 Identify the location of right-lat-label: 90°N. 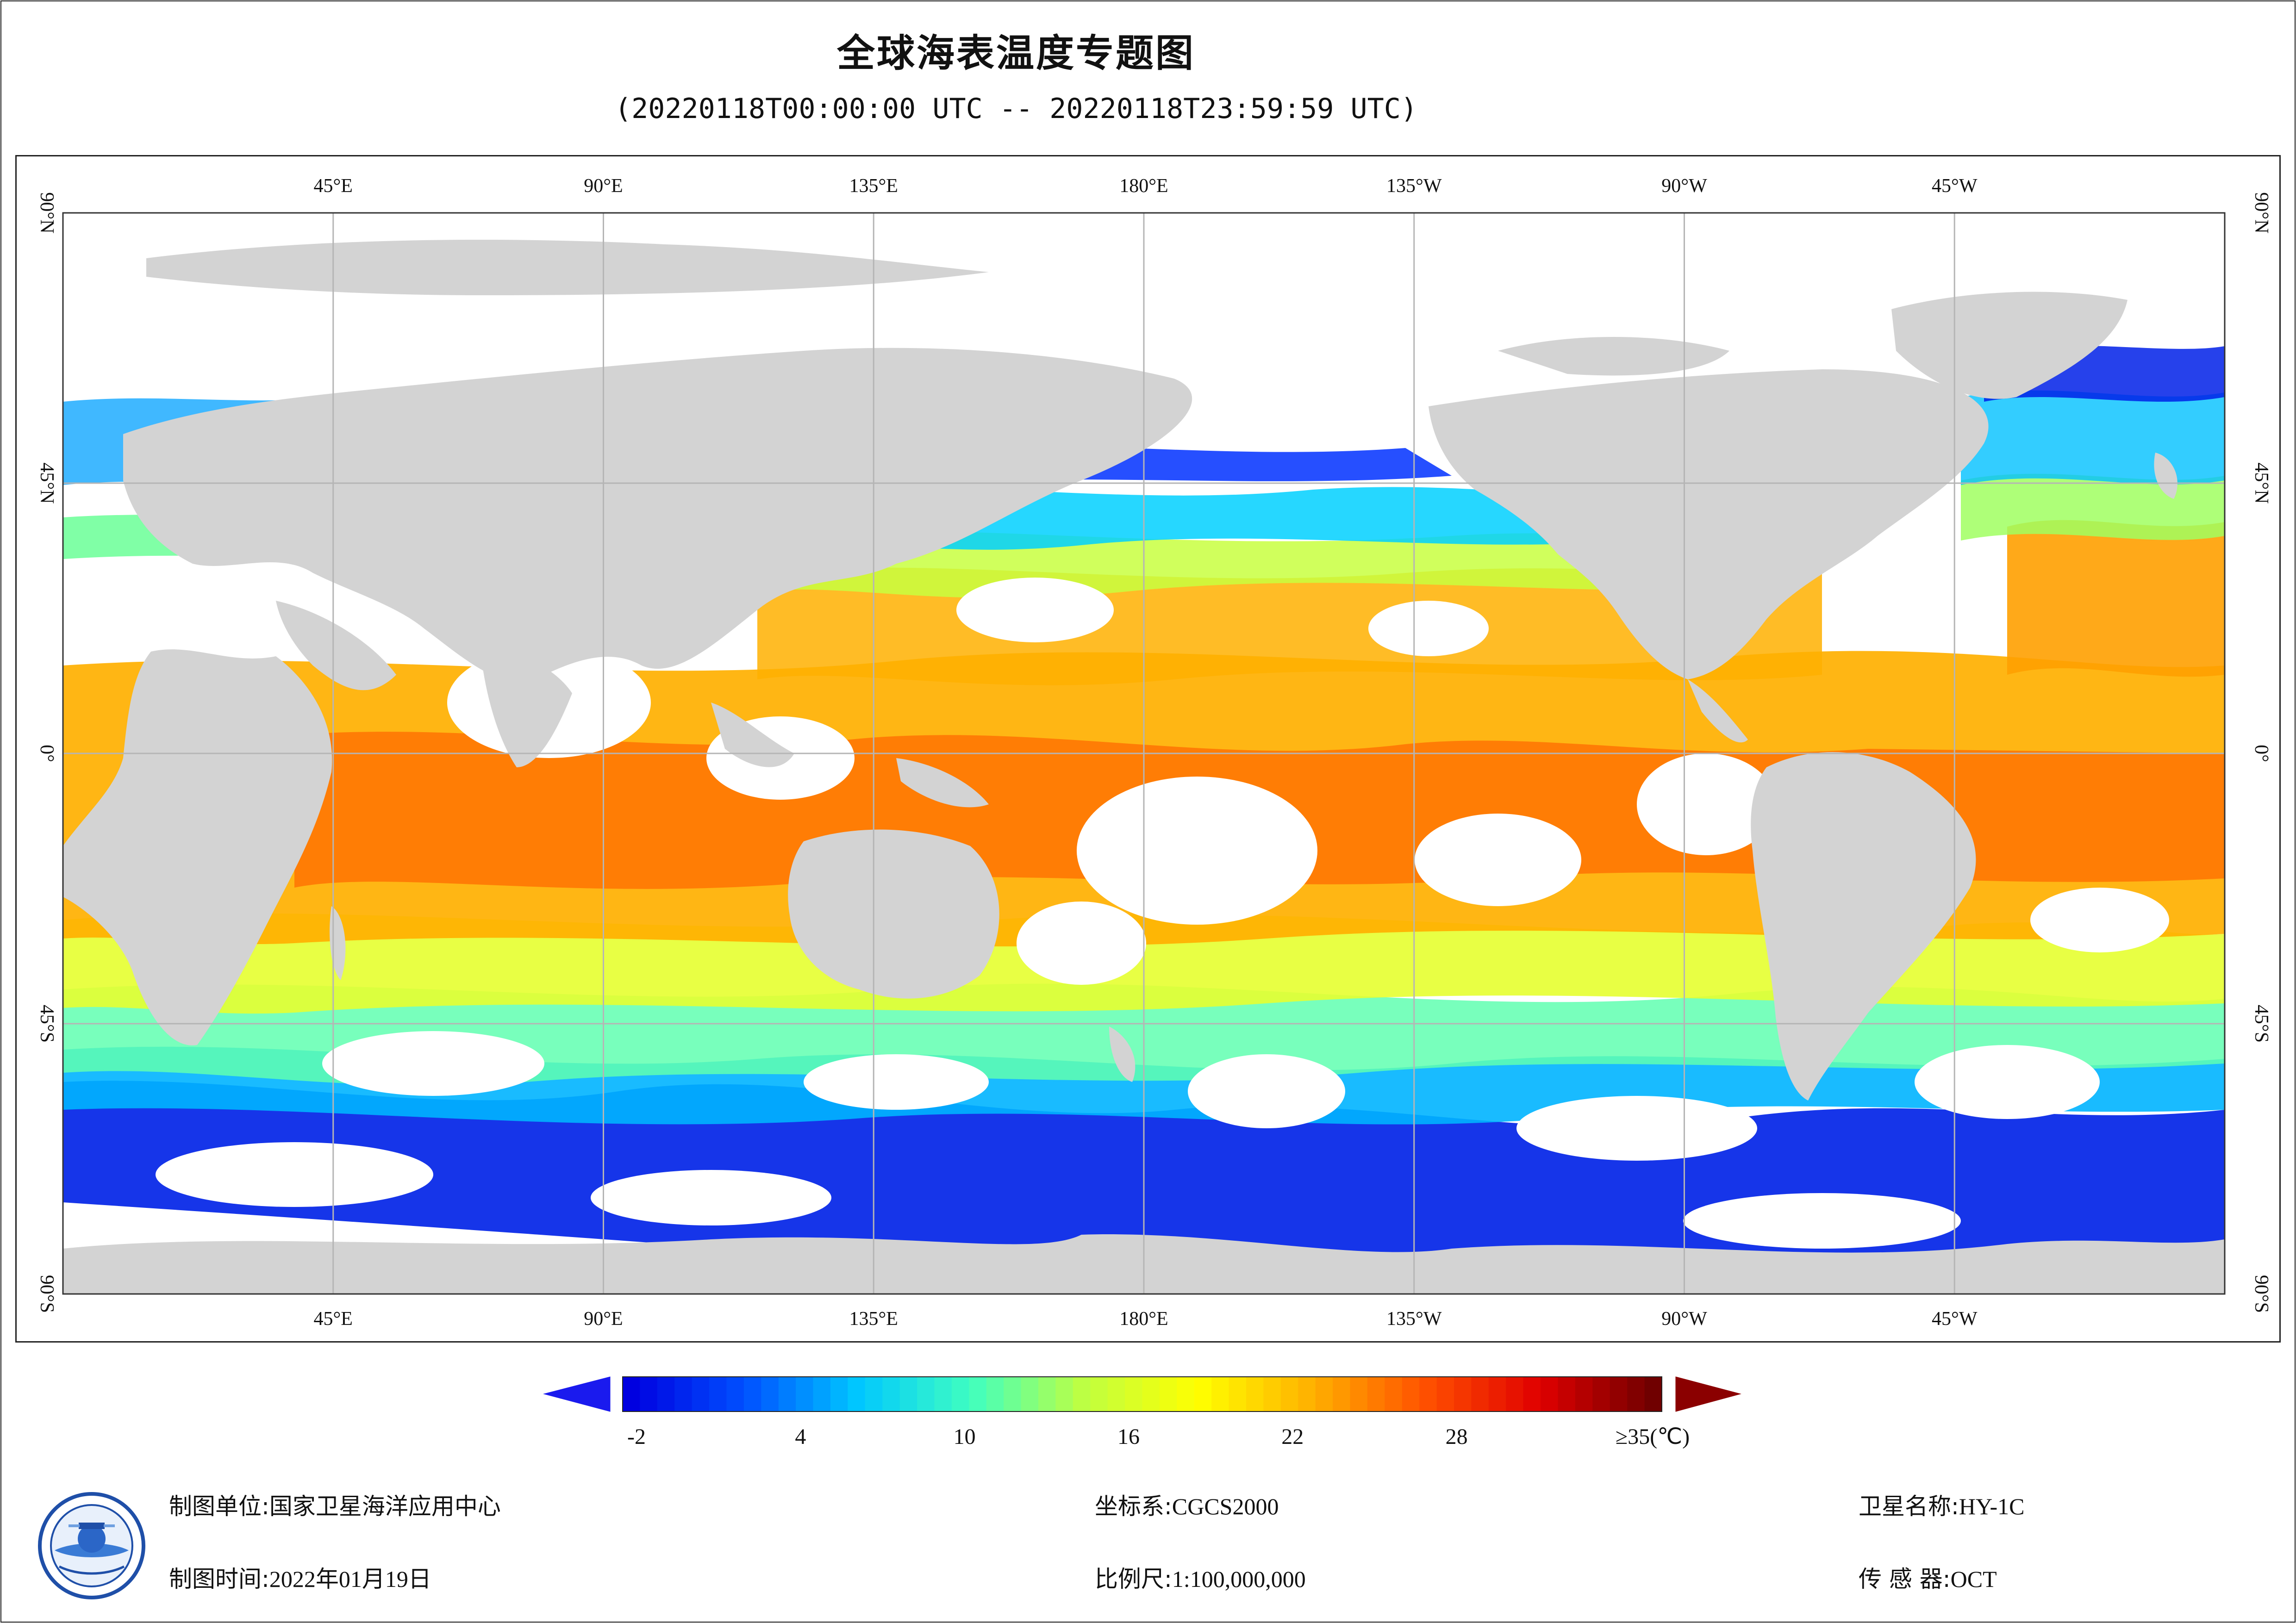
(2261, 212).